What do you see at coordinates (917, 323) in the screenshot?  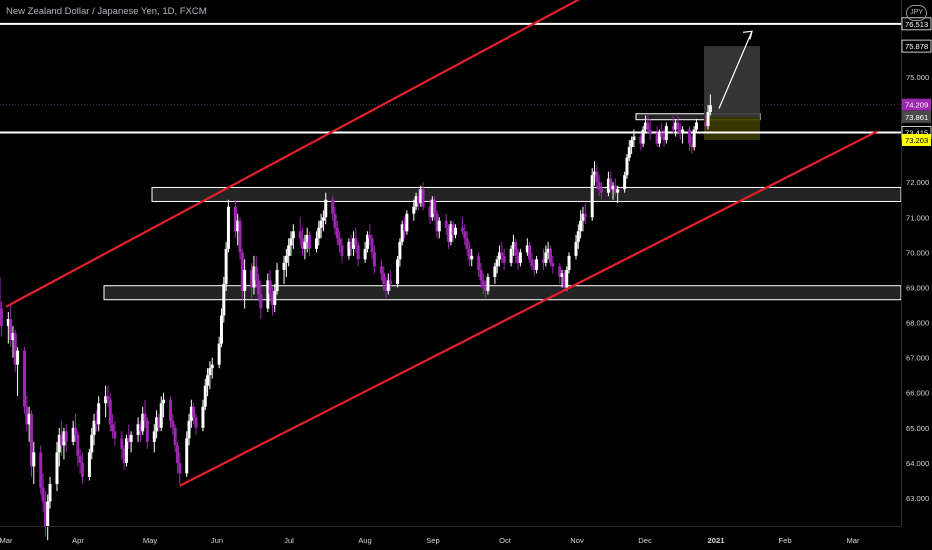 I see `y-tick-label: 68.000` at bounding box center [917, 323].